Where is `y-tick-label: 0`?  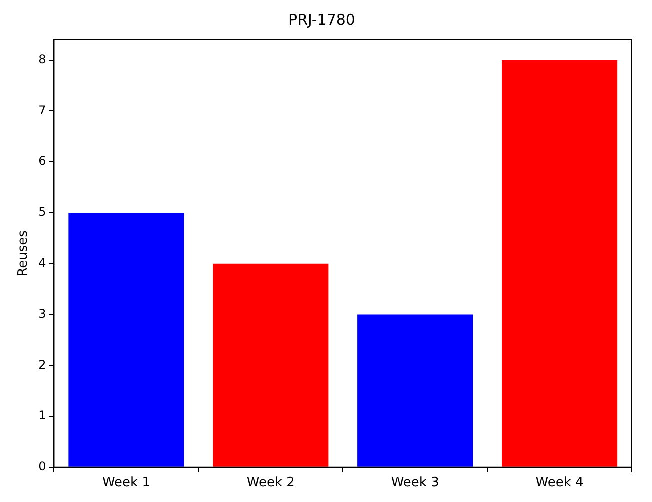 y-tick-label: 0 is located at coordinates (42, 467).